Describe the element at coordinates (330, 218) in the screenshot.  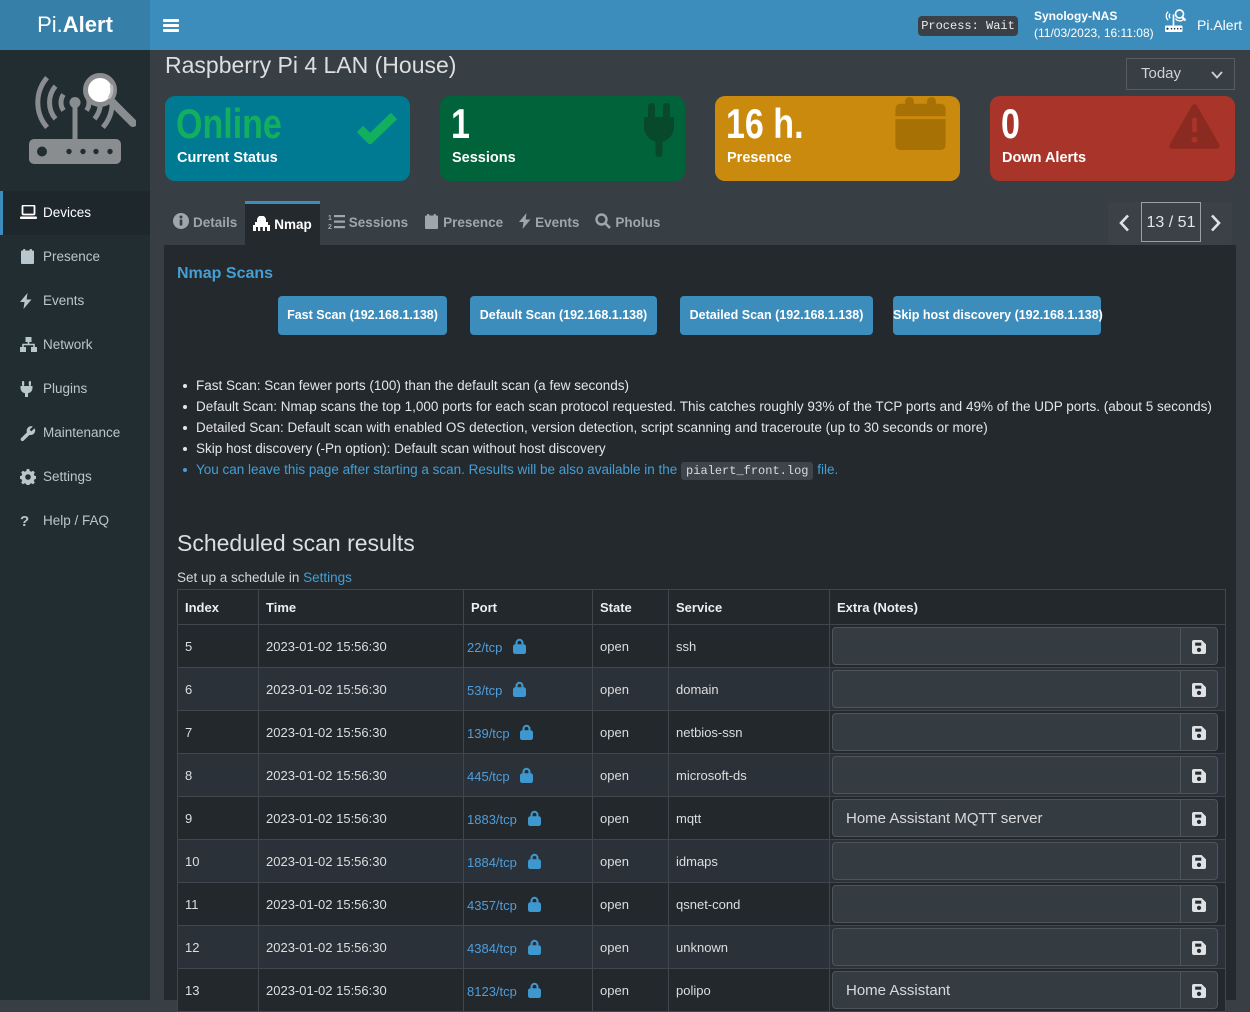
I see `svg-text: 1` at that location.